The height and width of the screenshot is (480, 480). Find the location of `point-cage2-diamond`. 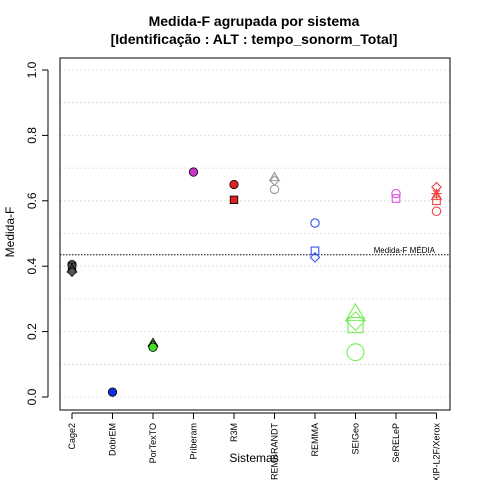

point-cage2-diamond is located at coordinates (72, 271).